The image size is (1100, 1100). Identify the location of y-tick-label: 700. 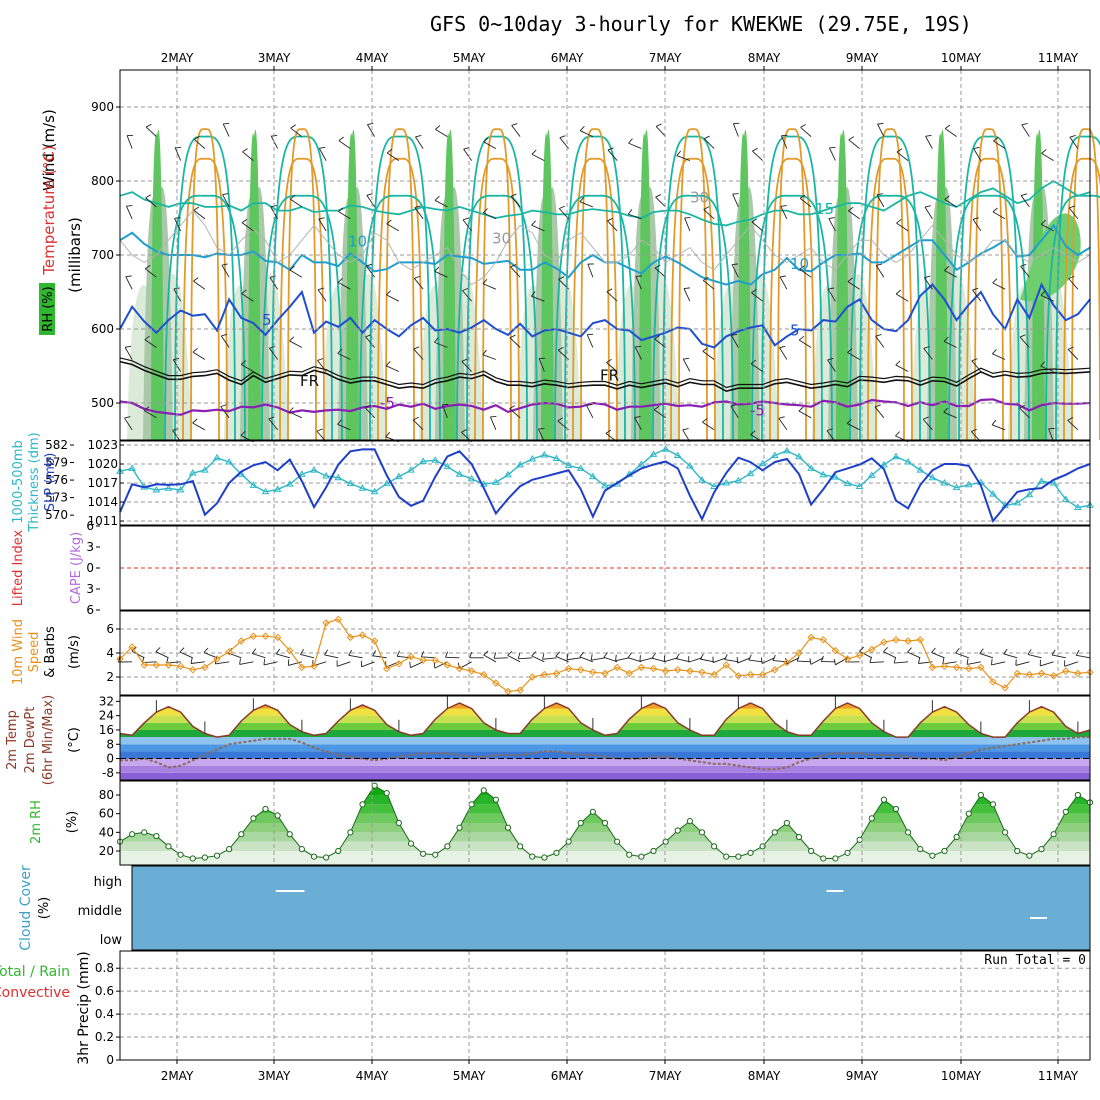
(102, 255).